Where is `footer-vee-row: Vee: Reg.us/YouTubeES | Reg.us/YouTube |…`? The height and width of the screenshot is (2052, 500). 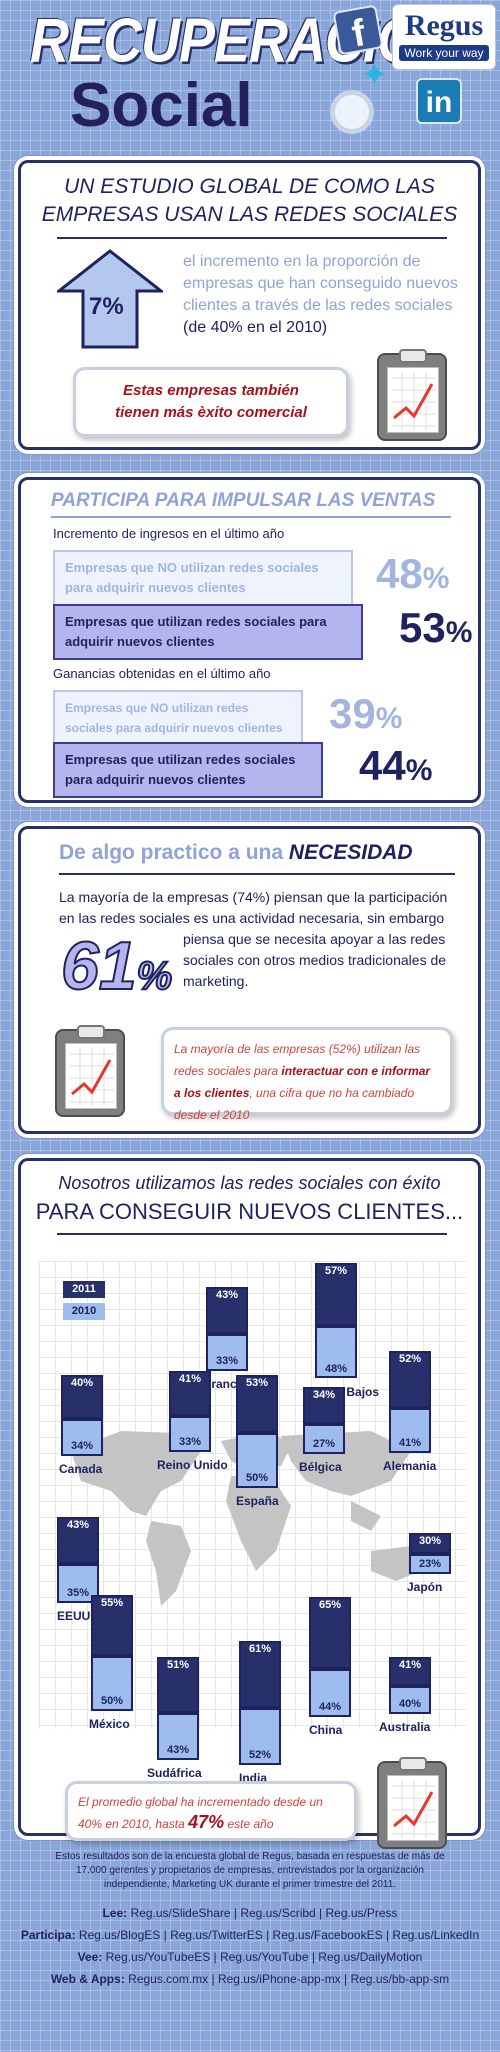 footer-vee-row: Vee: Reg.us/YouTubeES | Reg.us/YouTube |… is located at coordinates (250, 1957).